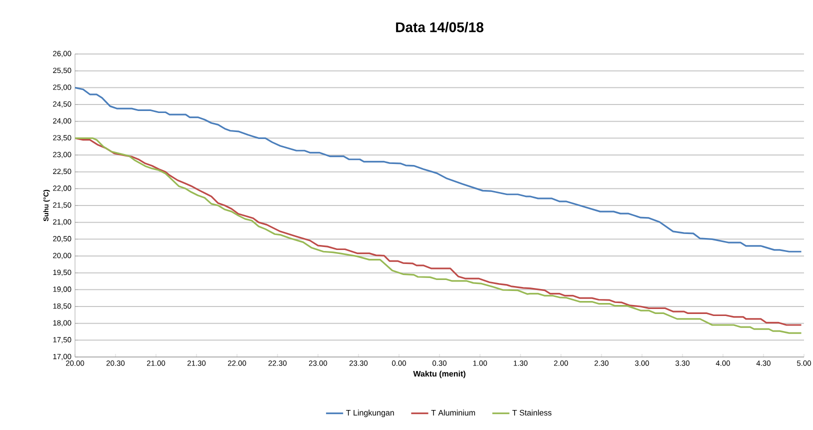 The image size is (813, 430). Describe the element at coordinates (439, 374) in the screenshot. I see `x-axis-title: Waktu (menit)` at that location.